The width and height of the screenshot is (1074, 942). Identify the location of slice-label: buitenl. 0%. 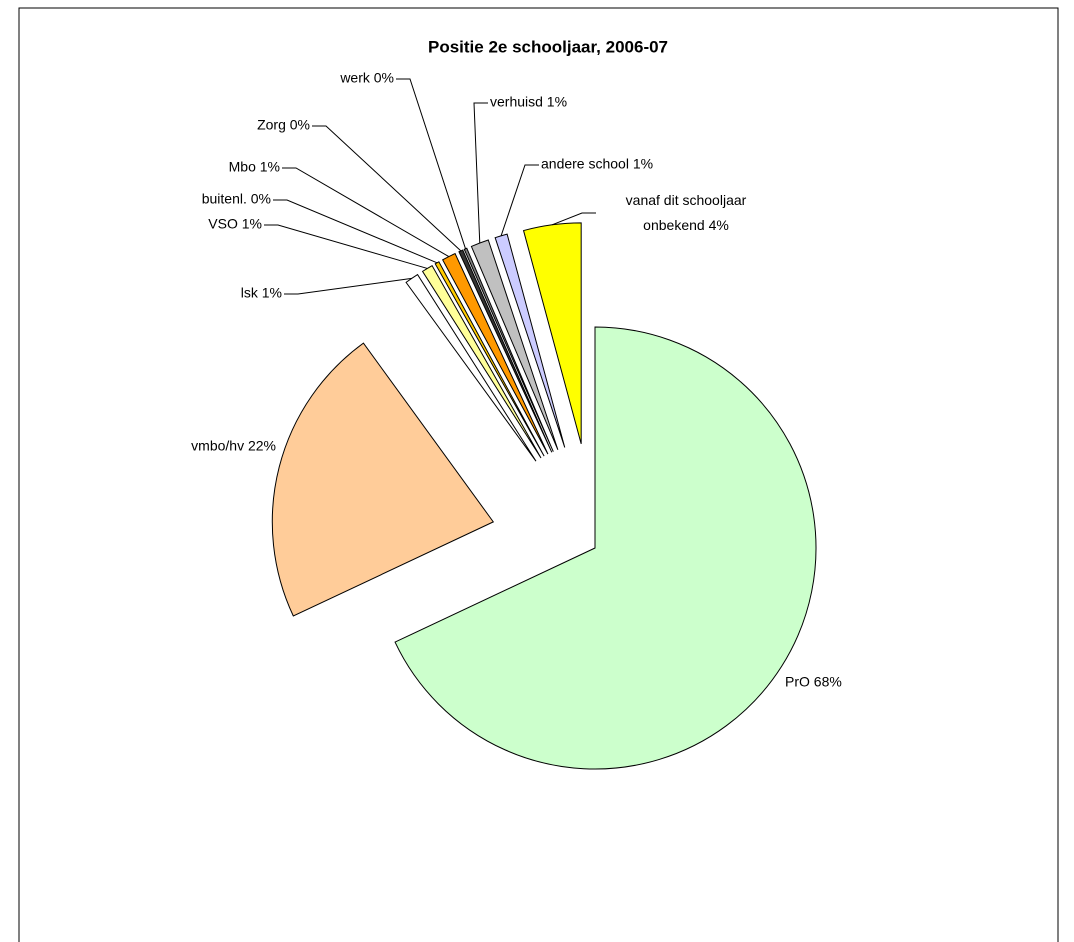
(236, 199).